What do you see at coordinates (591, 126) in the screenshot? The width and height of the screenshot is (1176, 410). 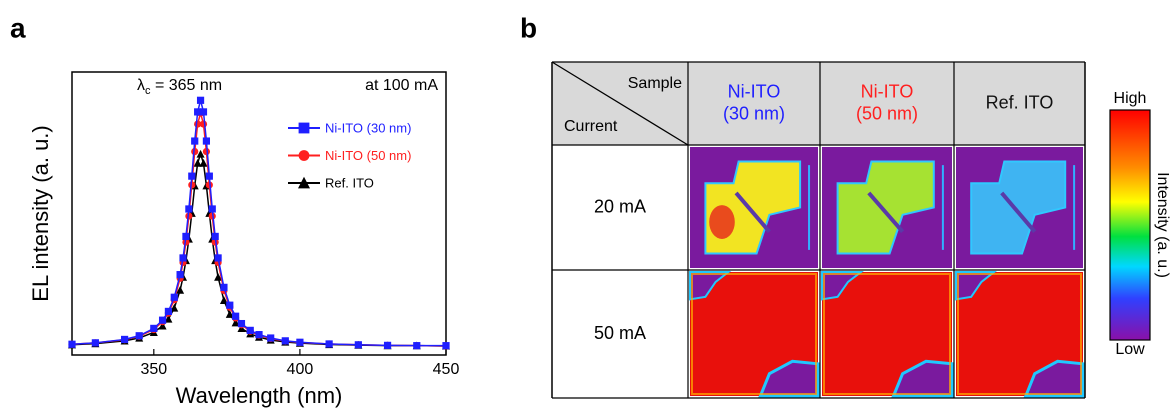 I see `corner-bottom: Current` at bounding box center [591, 126].